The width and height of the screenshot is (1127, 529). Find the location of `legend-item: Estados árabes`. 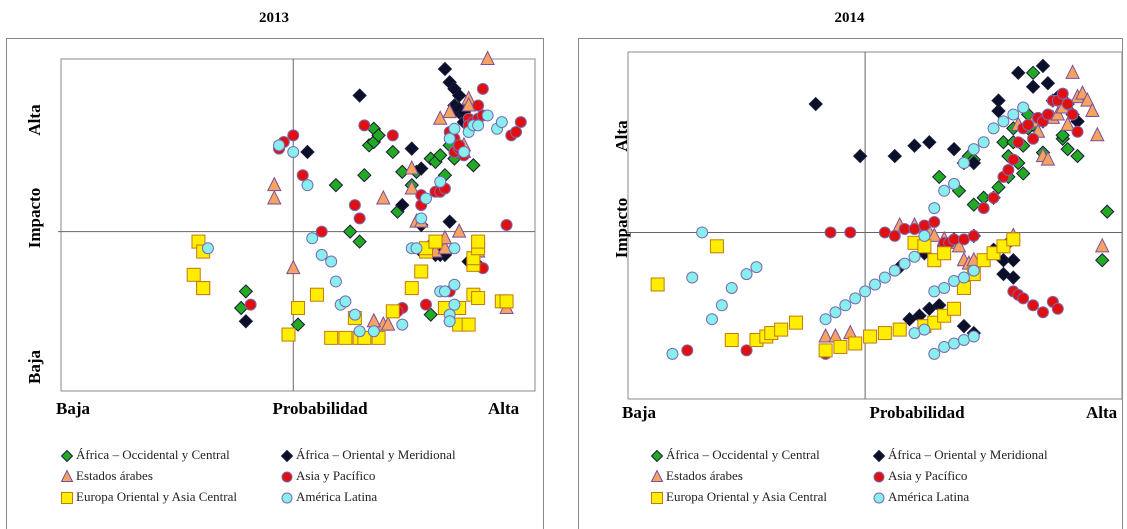

legend-item: Estados árabes is located at coordinates (761, 475).